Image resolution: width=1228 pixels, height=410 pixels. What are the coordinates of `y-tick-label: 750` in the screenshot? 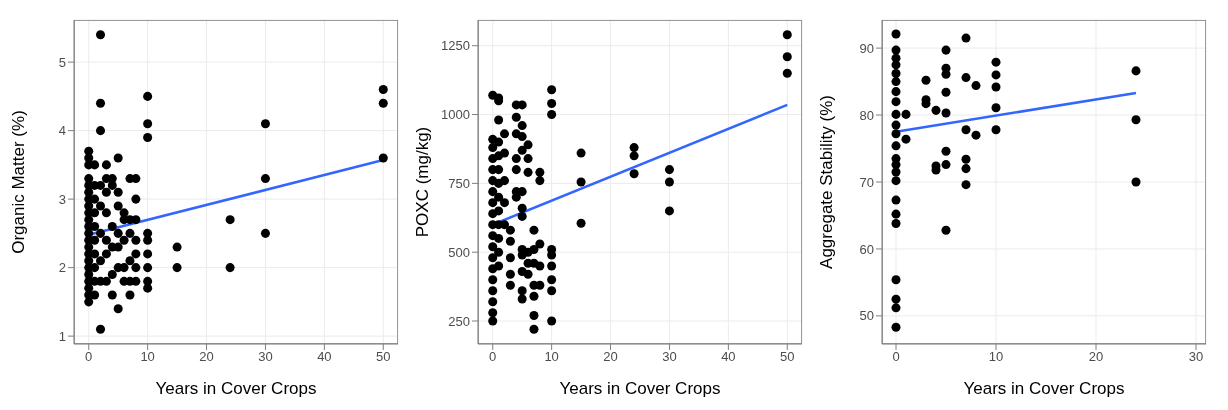 It's located at (459, 183).